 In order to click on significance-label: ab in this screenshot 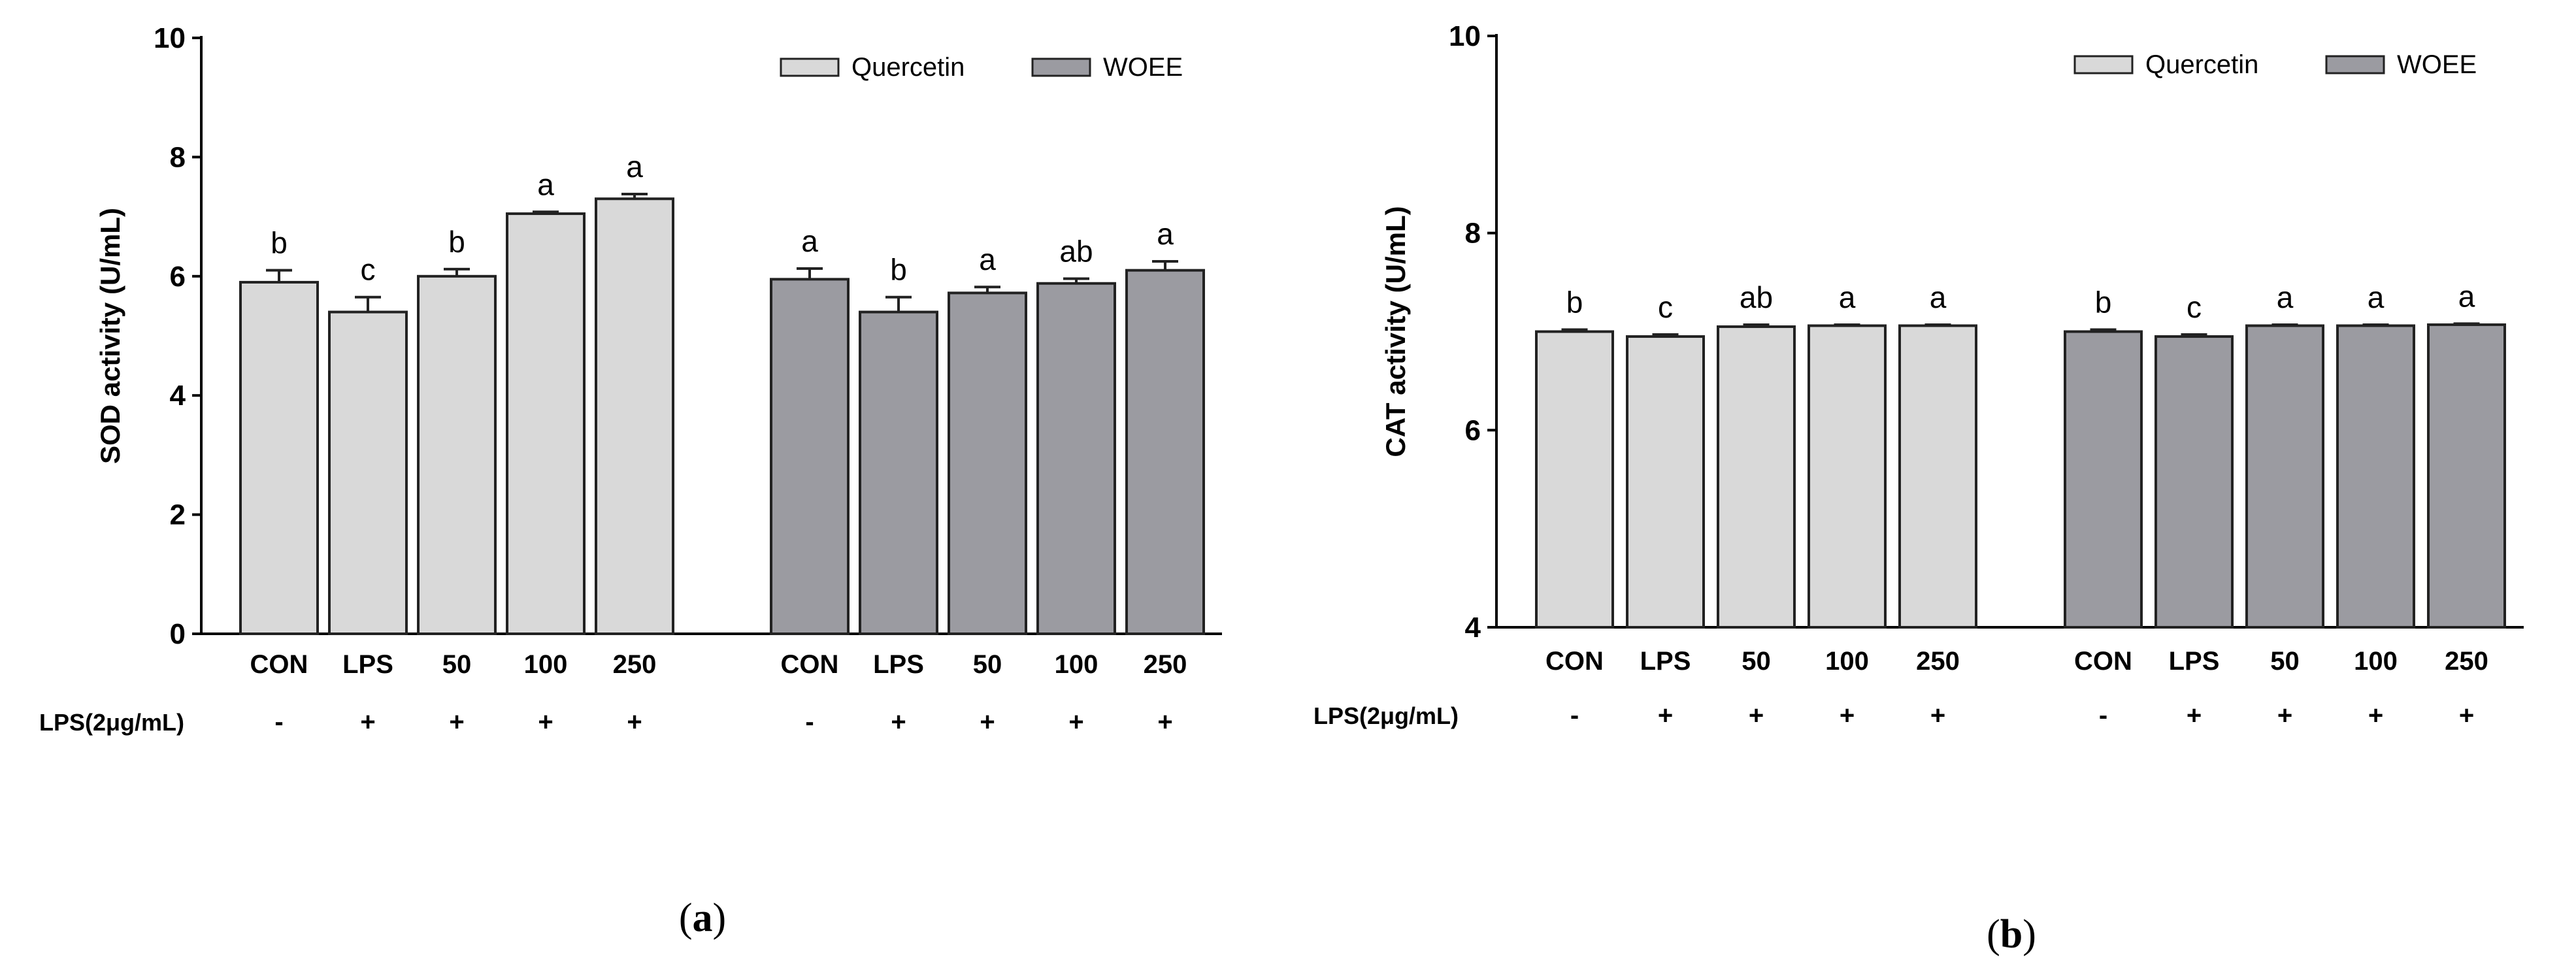, I will do `click(1756, 297)`.